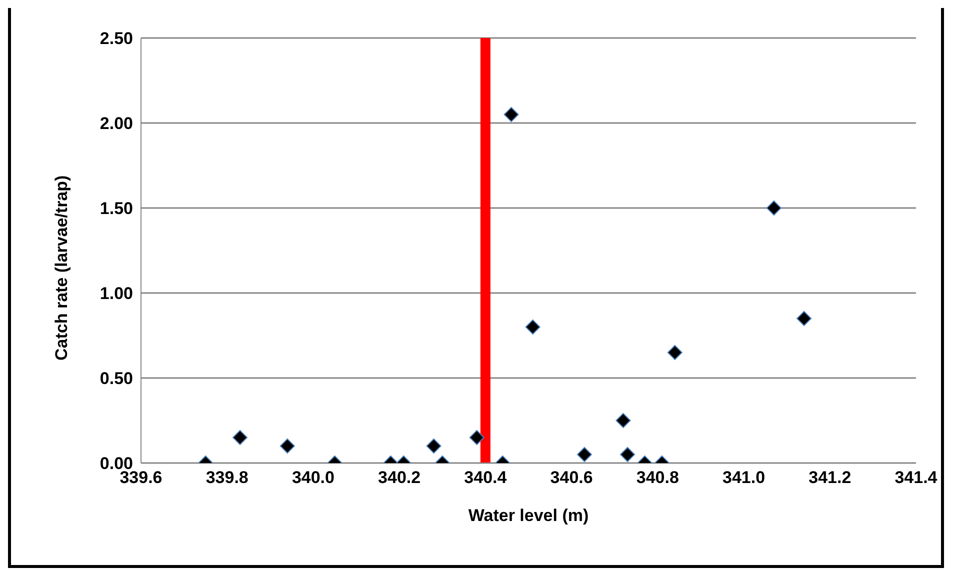  I want to click on x-tick-label: 339.6, so click(141, 478).